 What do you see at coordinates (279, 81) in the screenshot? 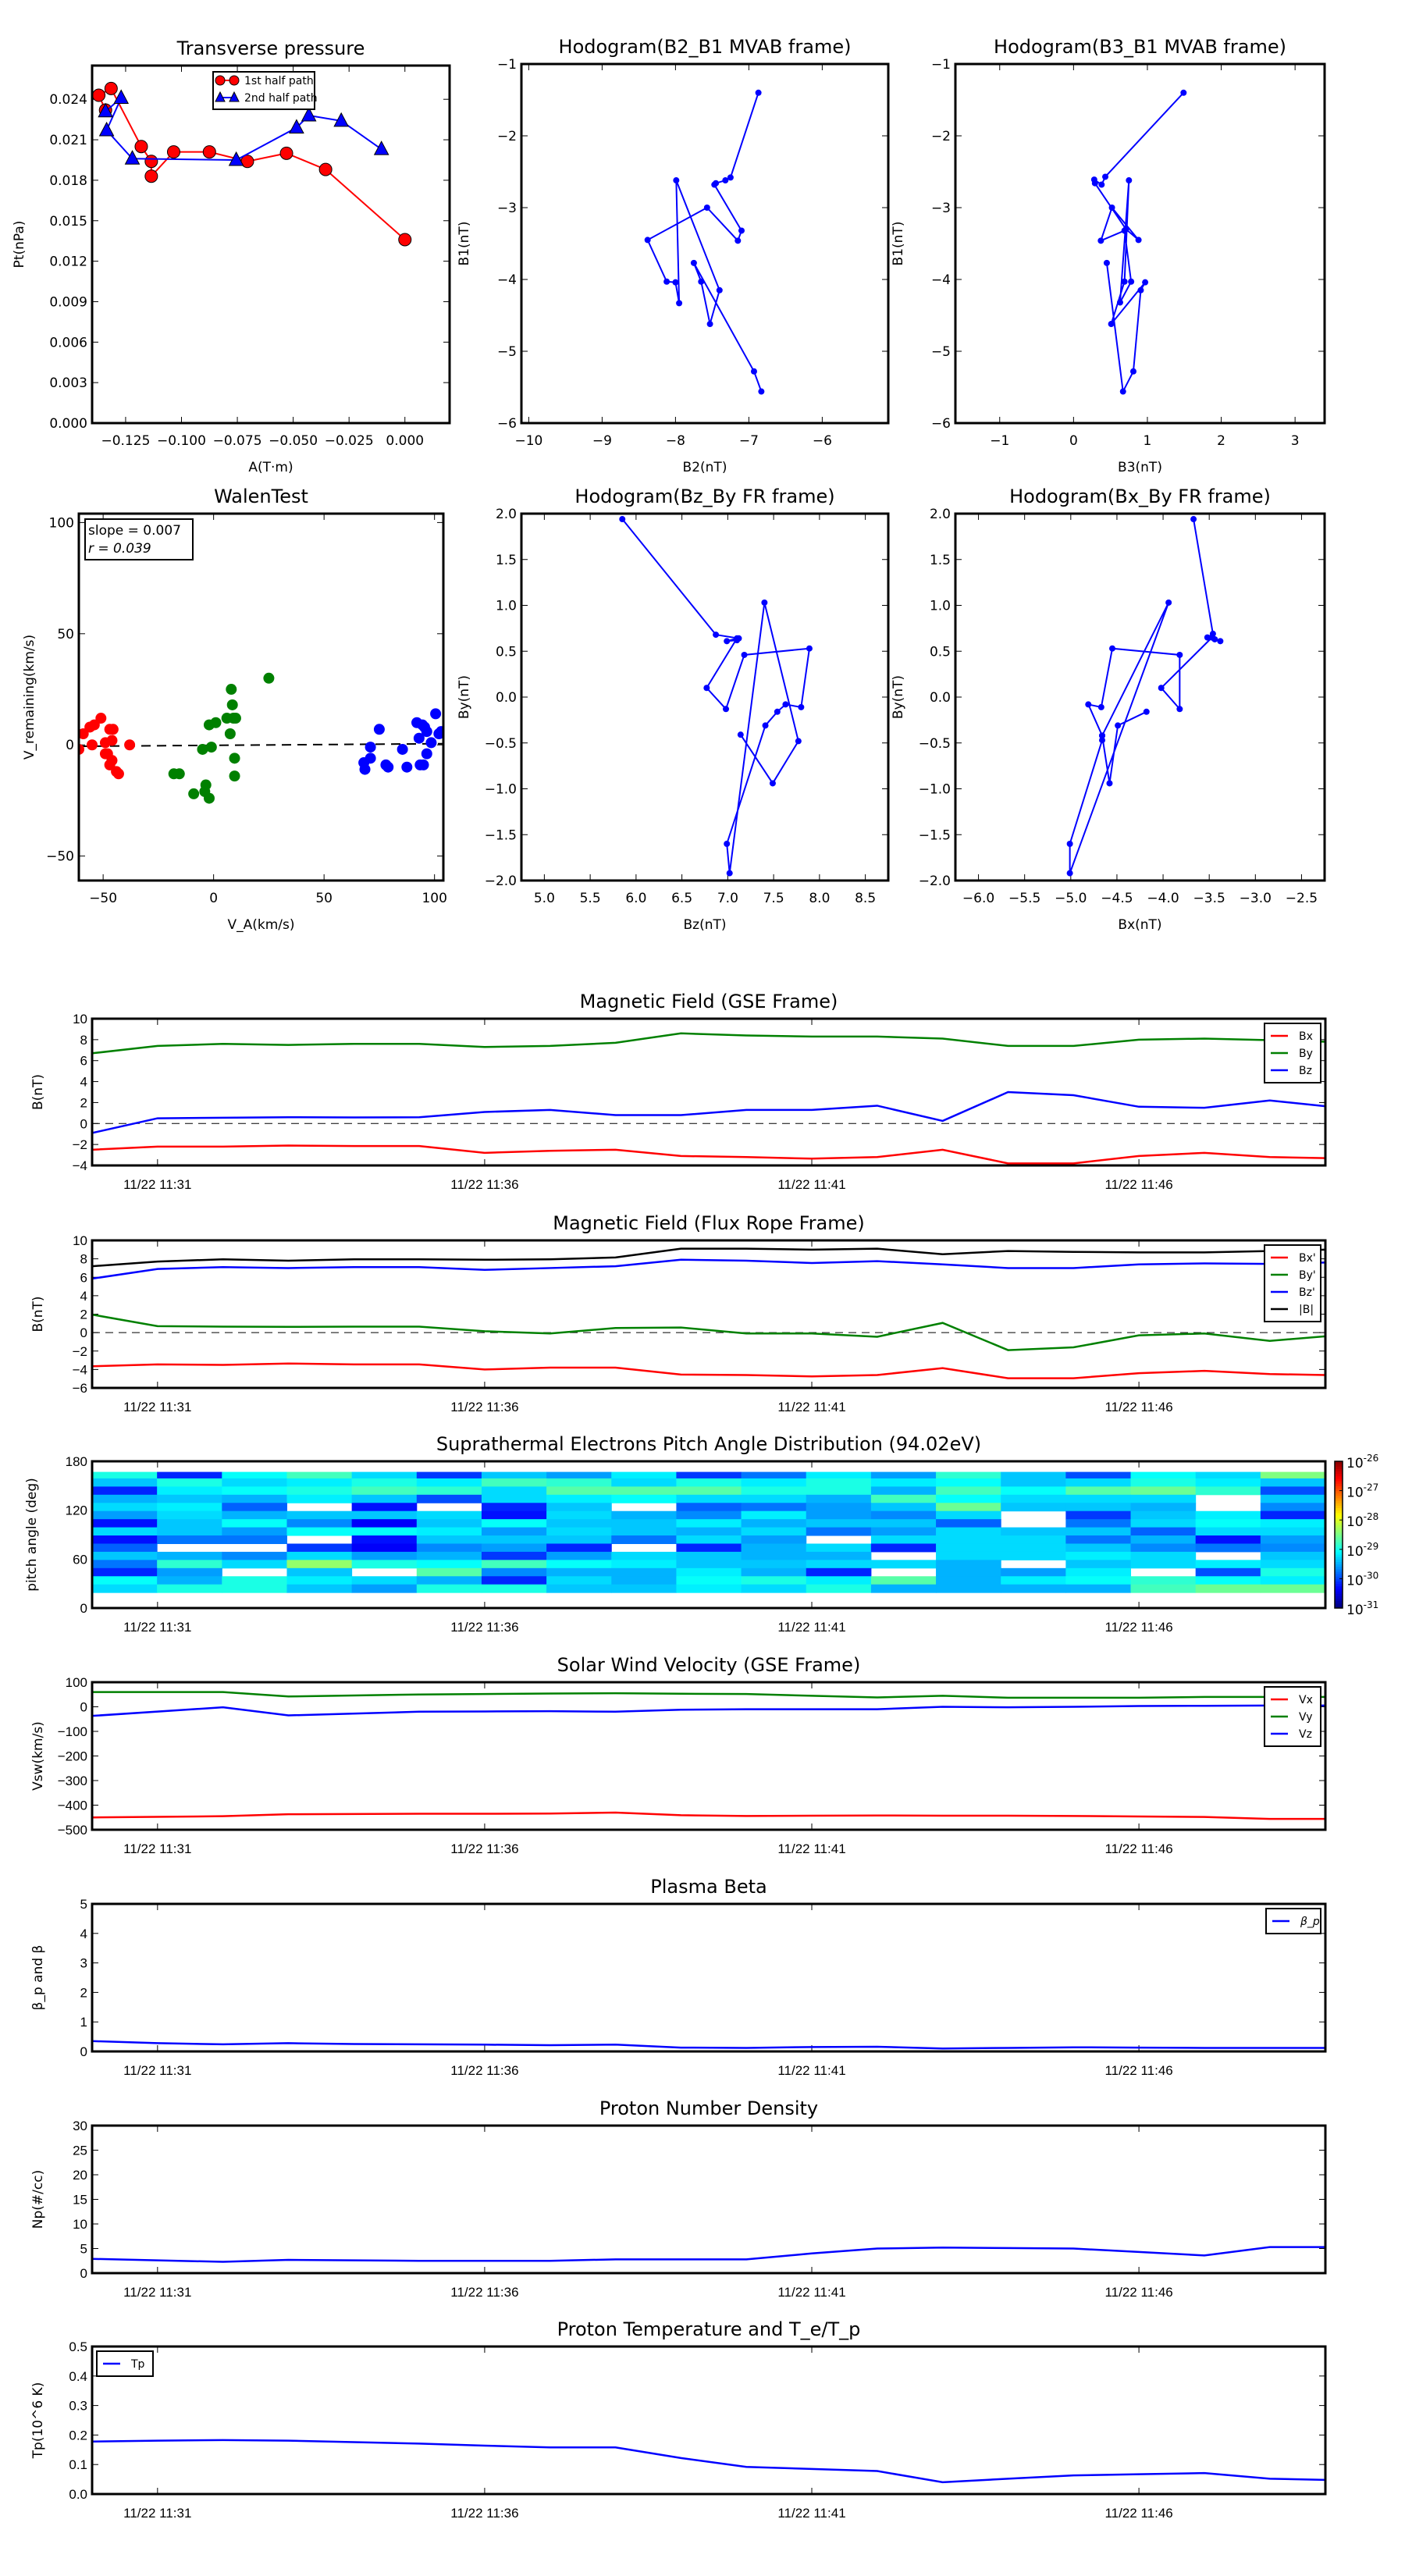
I see `legend-label: 1st half path` at bounding box center [279, 81].